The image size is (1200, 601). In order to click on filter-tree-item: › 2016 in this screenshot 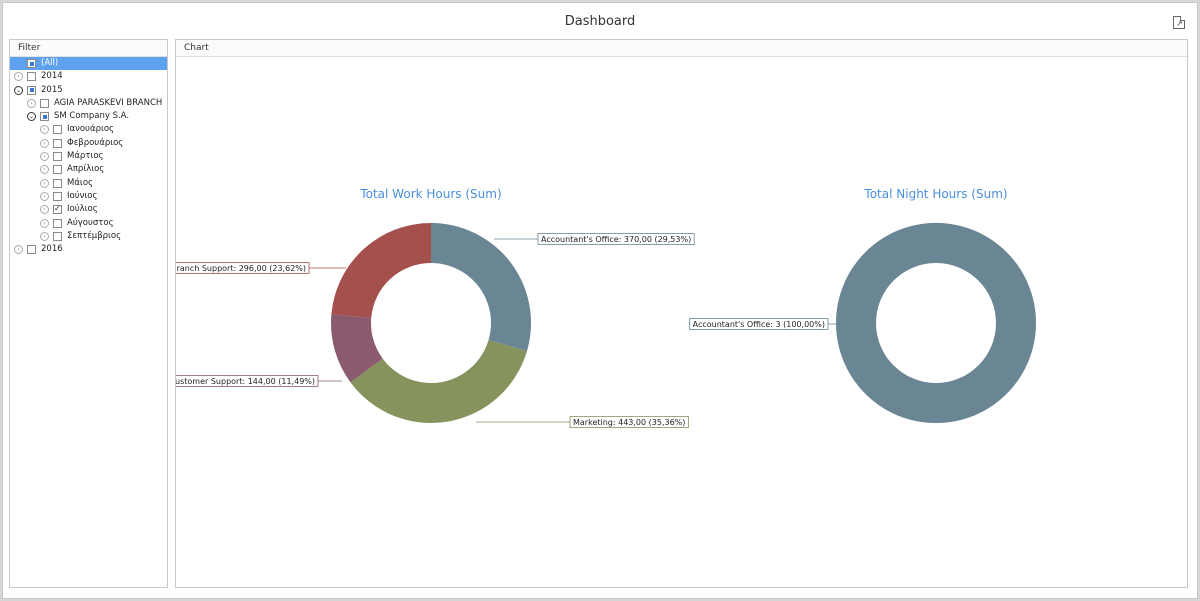, I will do `click(88, 249)`.